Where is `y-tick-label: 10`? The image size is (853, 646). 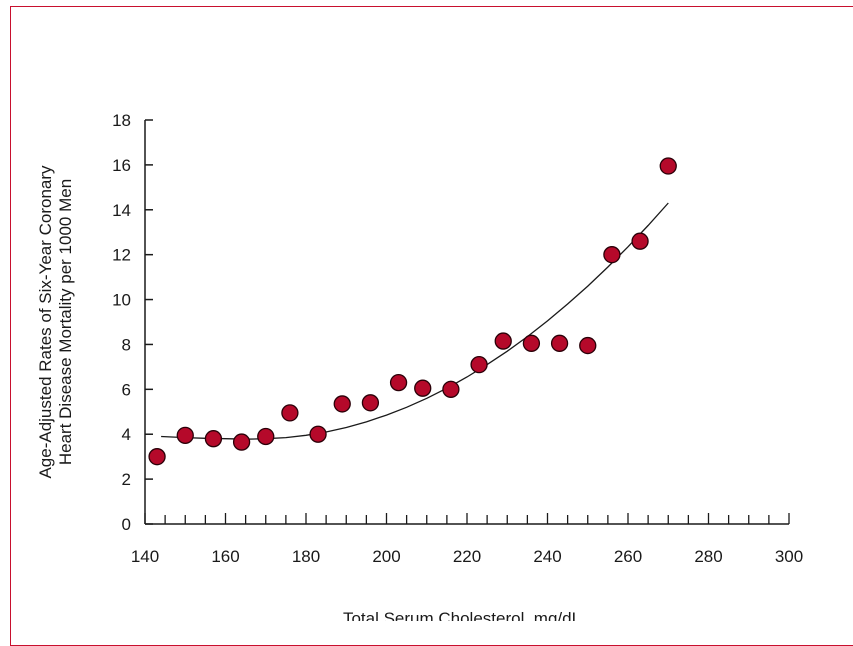
y-tick-label: 10 is located at coordinates (121, 300).